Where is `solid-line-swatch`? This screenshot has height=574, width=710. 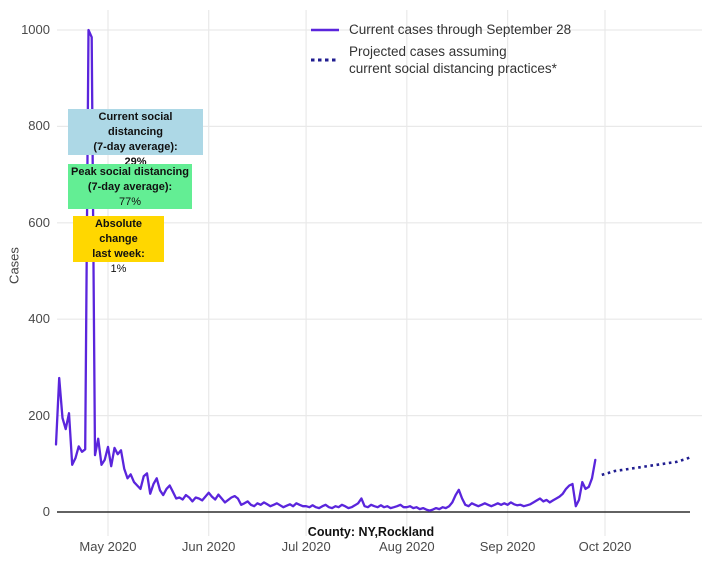 solid-line-swatch is located at coordinates (325, 29).